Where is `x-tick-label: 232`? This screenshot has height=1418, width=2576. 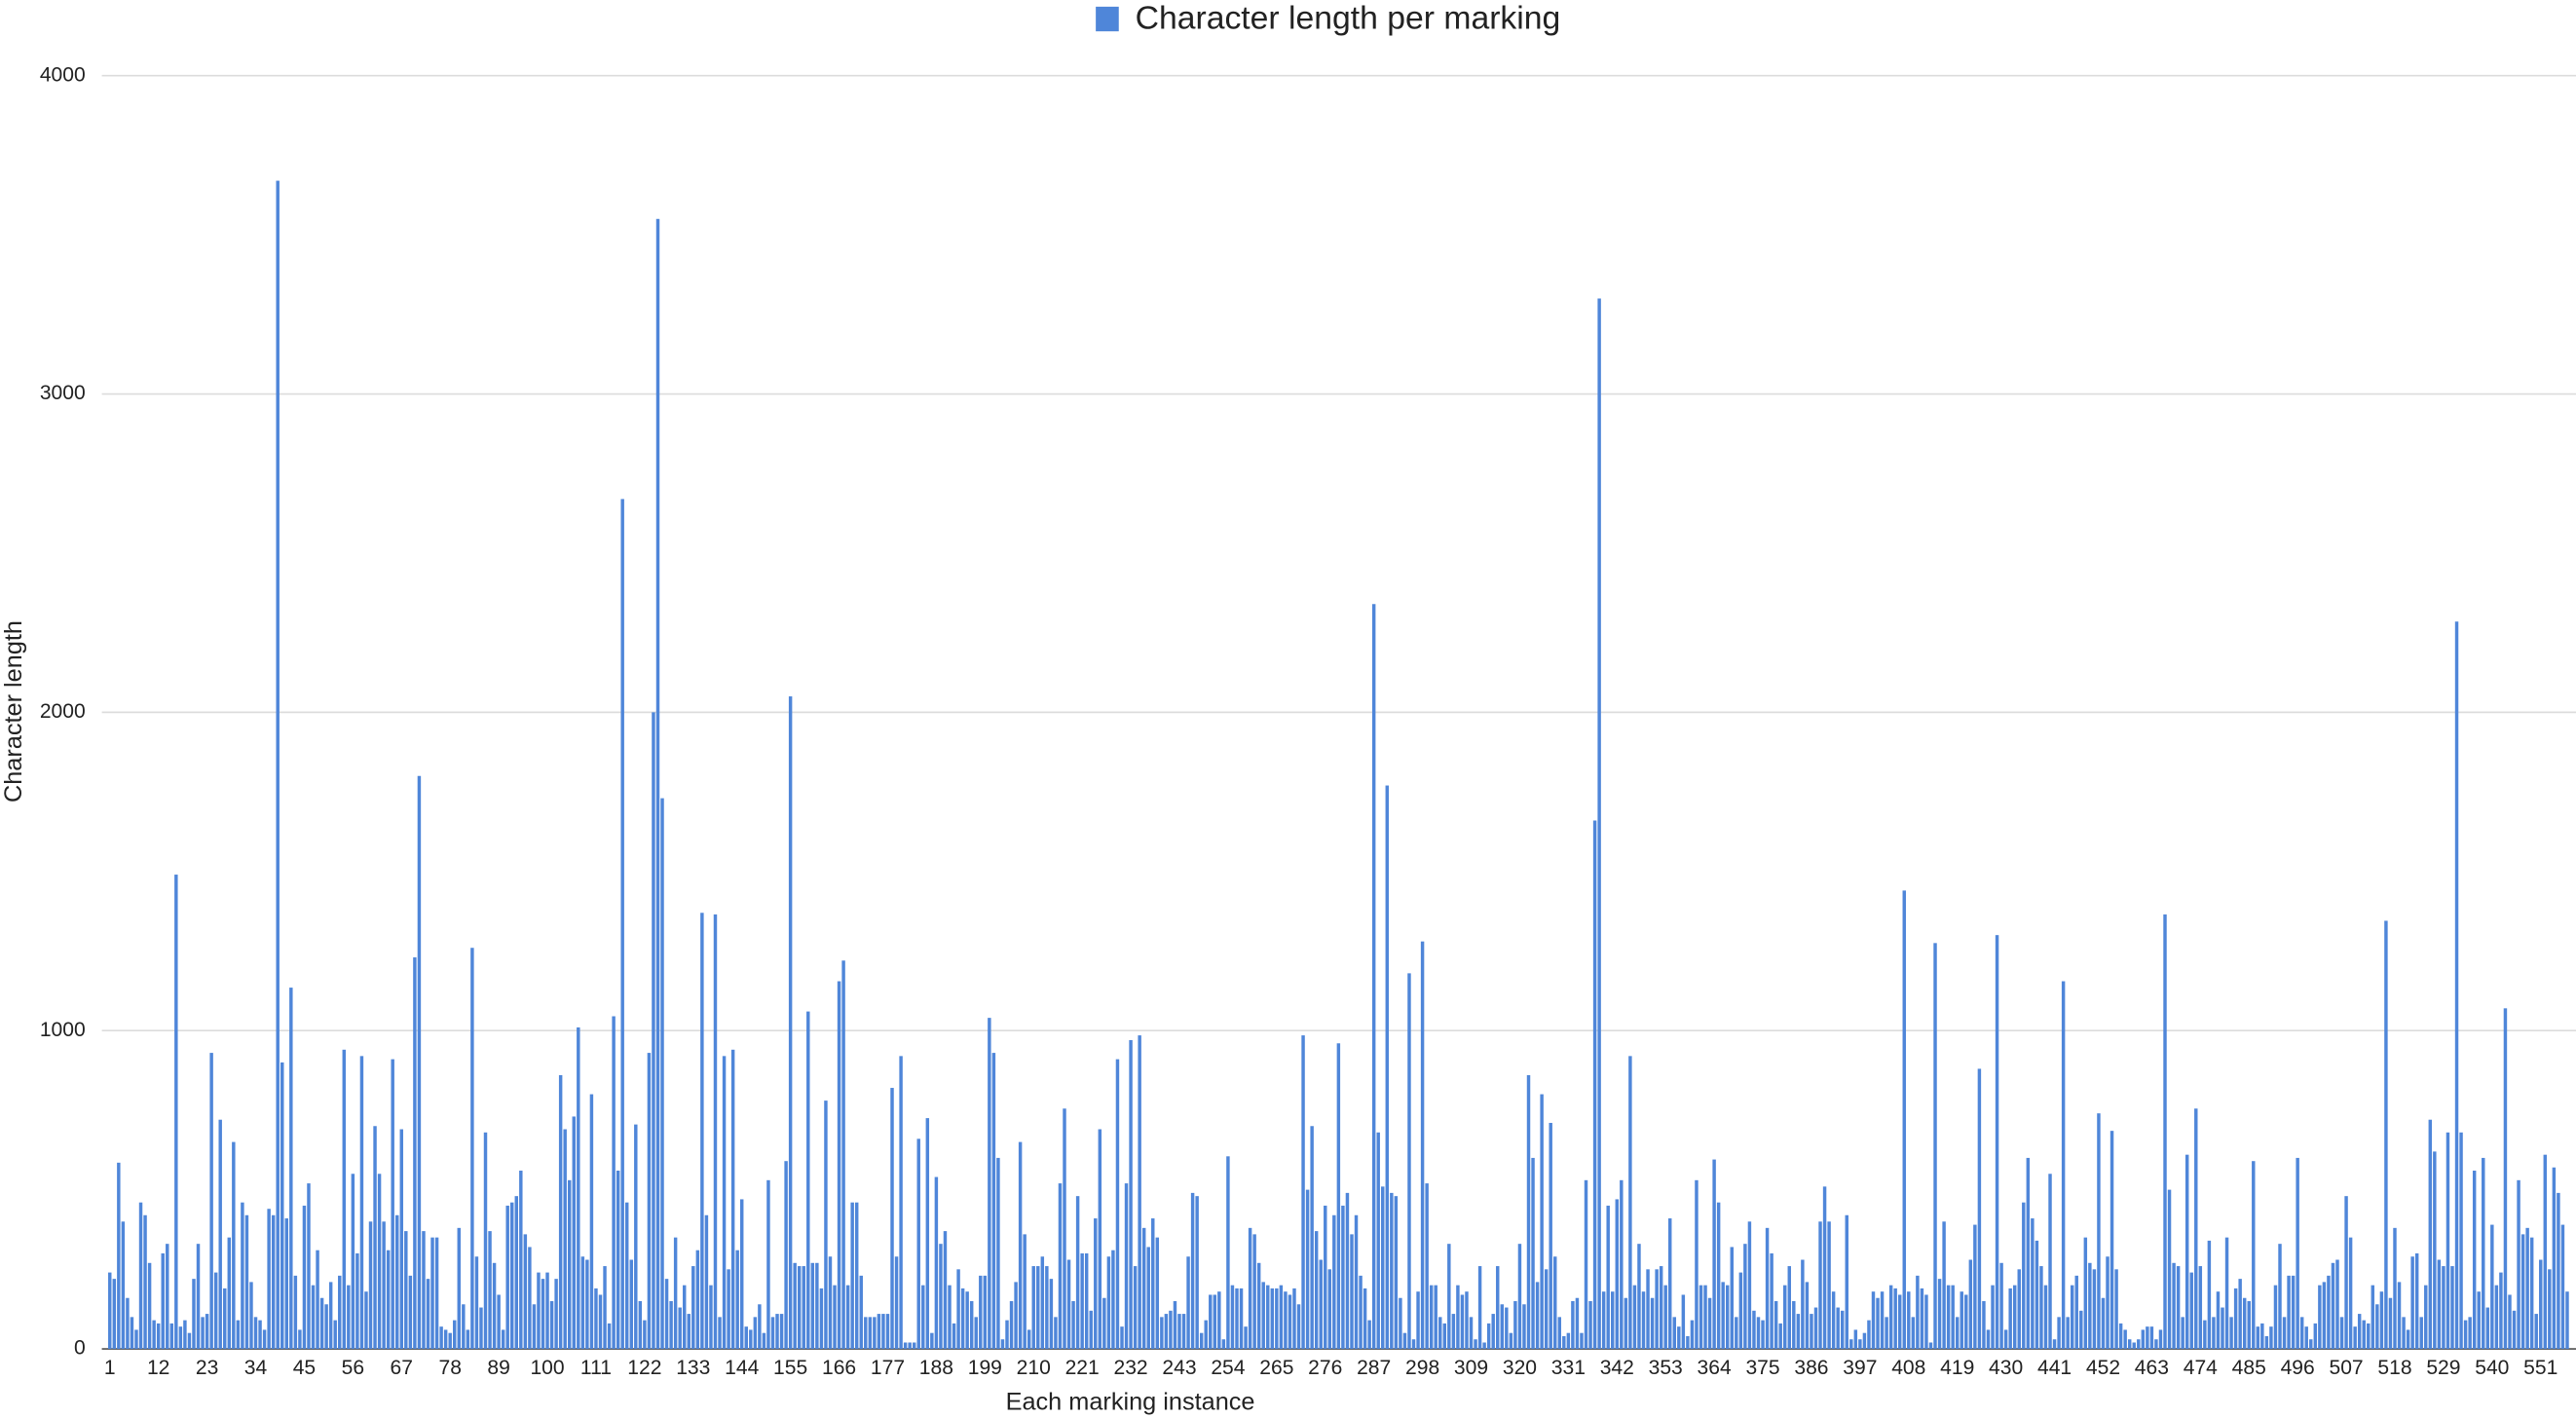
x-tick-label: 232 is located at coordinates (1130, 1368).